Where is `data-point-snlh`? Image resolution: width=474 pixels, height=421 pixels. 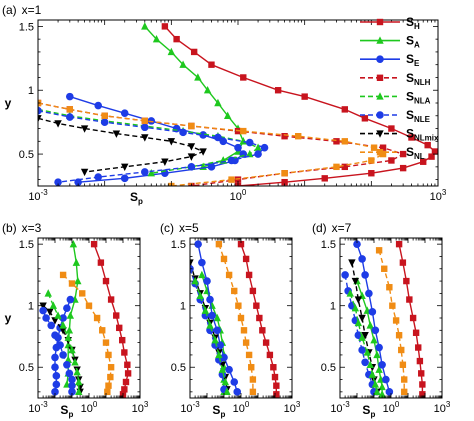
data-point-snlh is located at coordinates (391, 160).